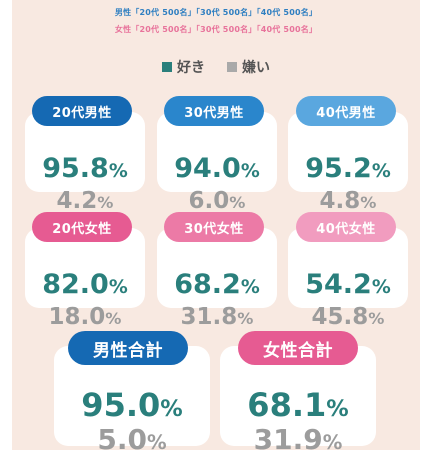 The width and height of the screenshot is (432, 456). I want to click on dislike-number: 31.9, so click(288, 439).